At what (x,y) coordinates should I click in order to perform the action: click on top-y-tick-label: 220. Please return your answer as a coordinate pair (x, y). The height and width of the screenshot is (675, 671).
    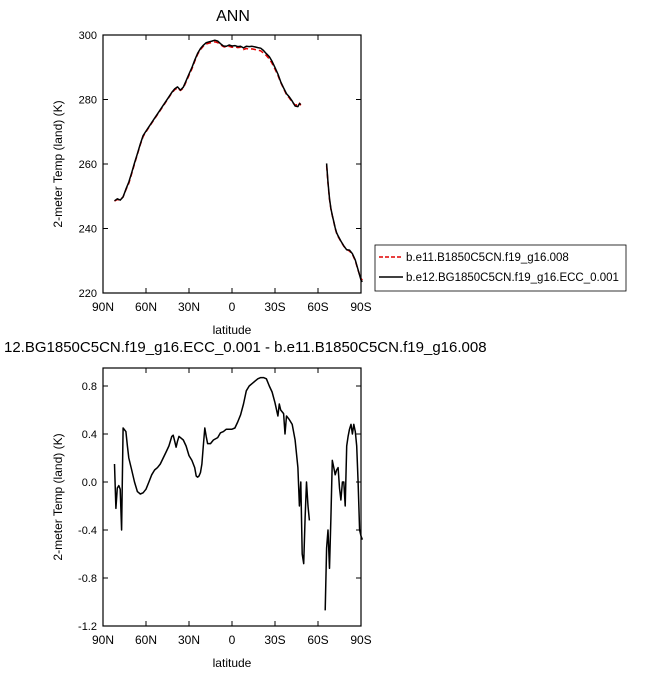
    Looking at the image, I should click on (88, 294).